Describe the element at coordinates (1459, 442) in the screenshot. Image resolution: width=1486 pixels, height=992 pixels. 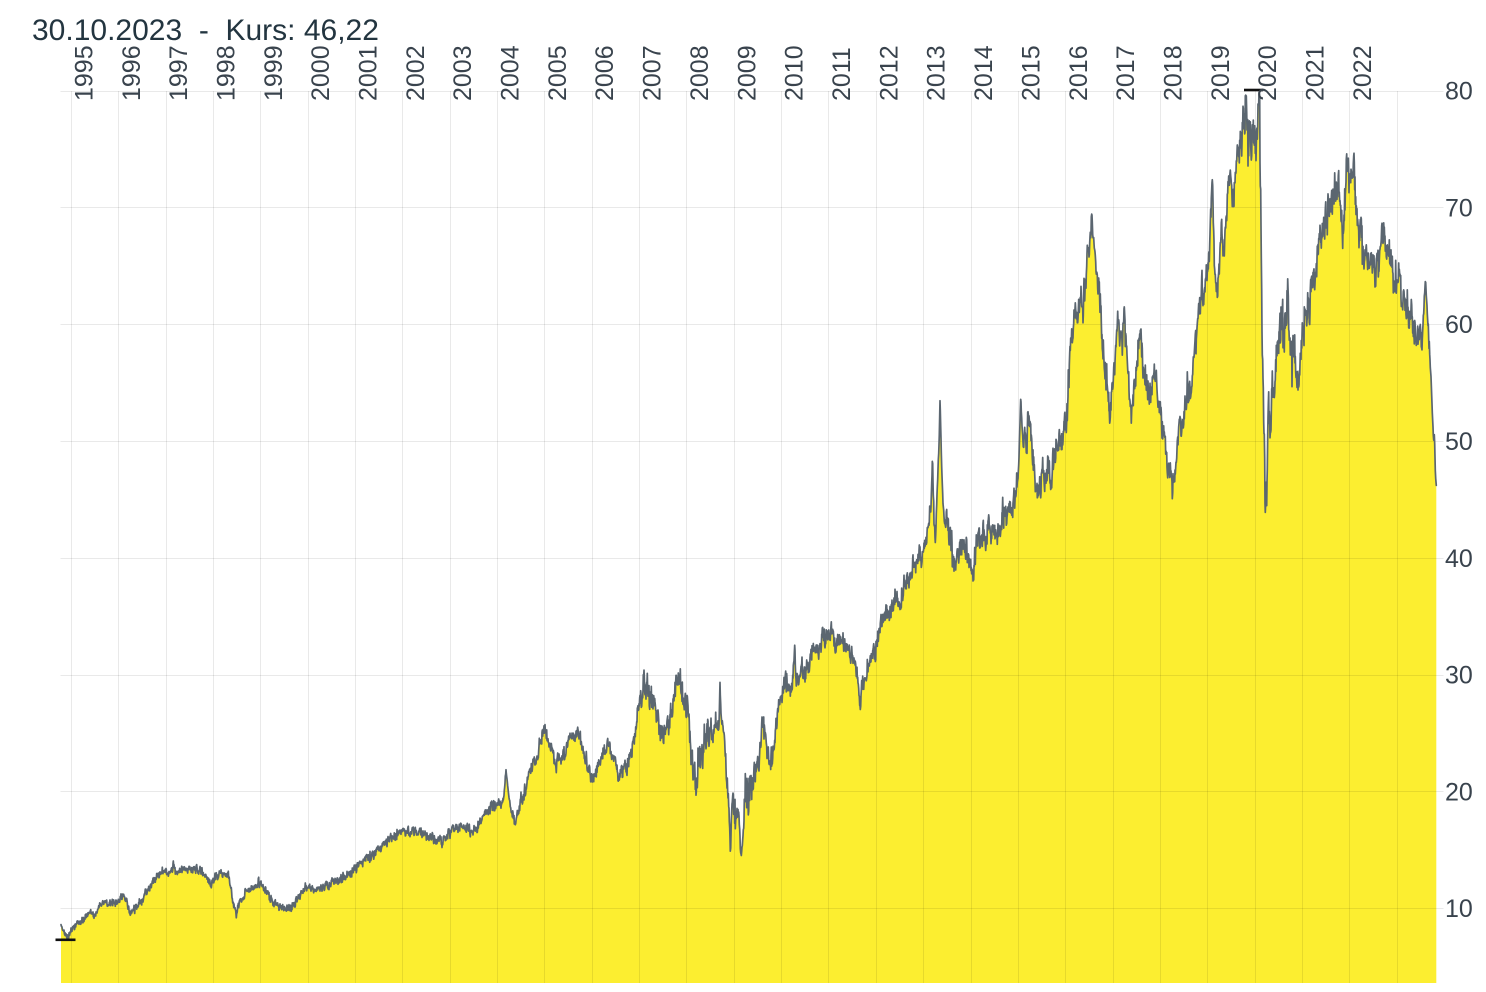
I see `svg-text: 50` at that location.